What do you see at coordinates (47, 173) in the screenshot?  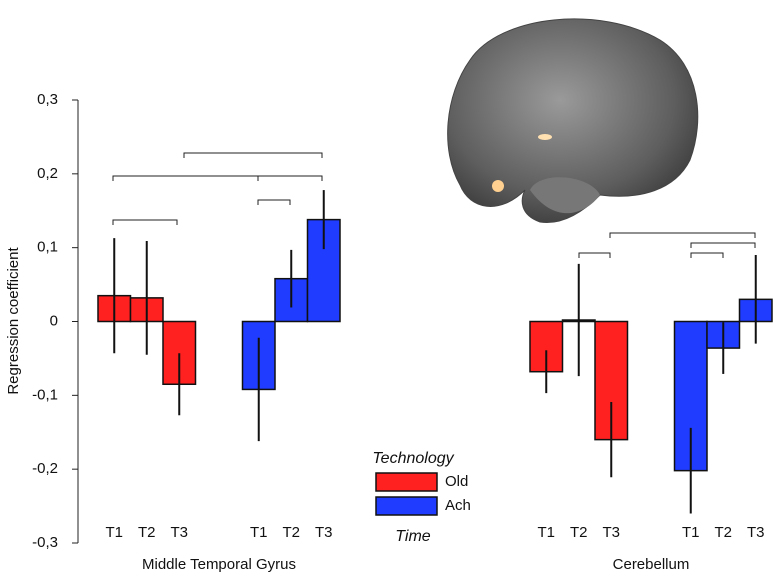 I see `y-tick-label: 0,2` at bounding box center [47, 173].